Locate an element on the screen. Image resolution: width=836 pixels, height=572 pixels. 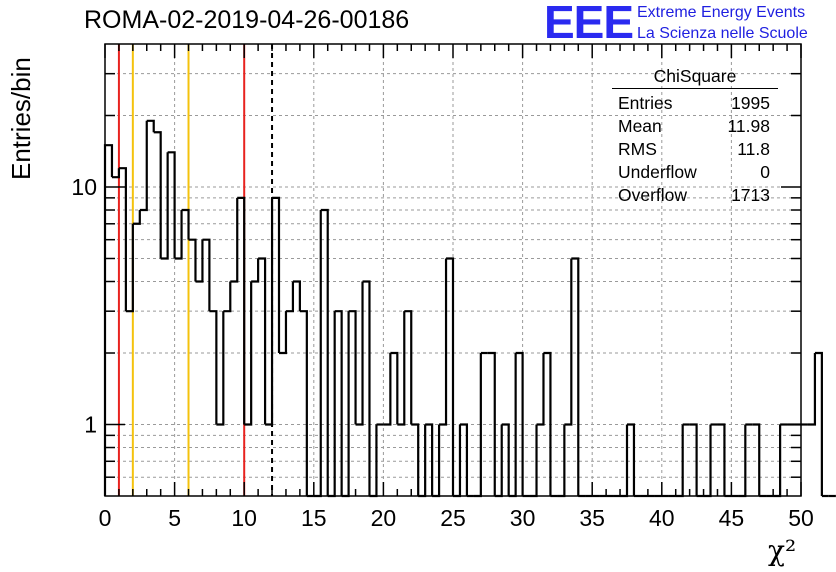
stats-value: 1995 is located at coordinates (750, 103).